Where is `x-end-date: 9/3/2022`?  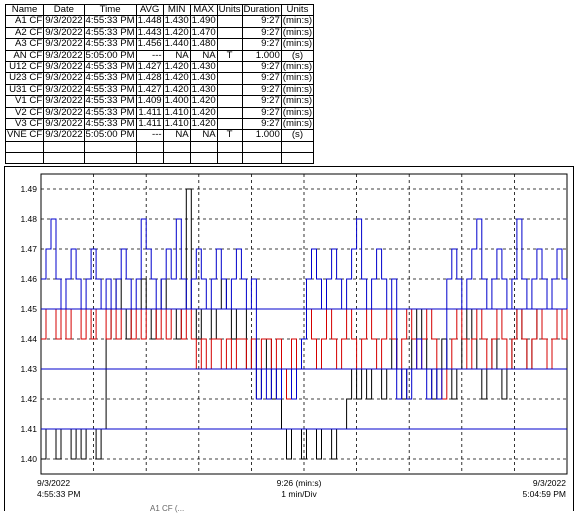 x-end-date: 9/3/2022 is located at coordinates (549, 483).